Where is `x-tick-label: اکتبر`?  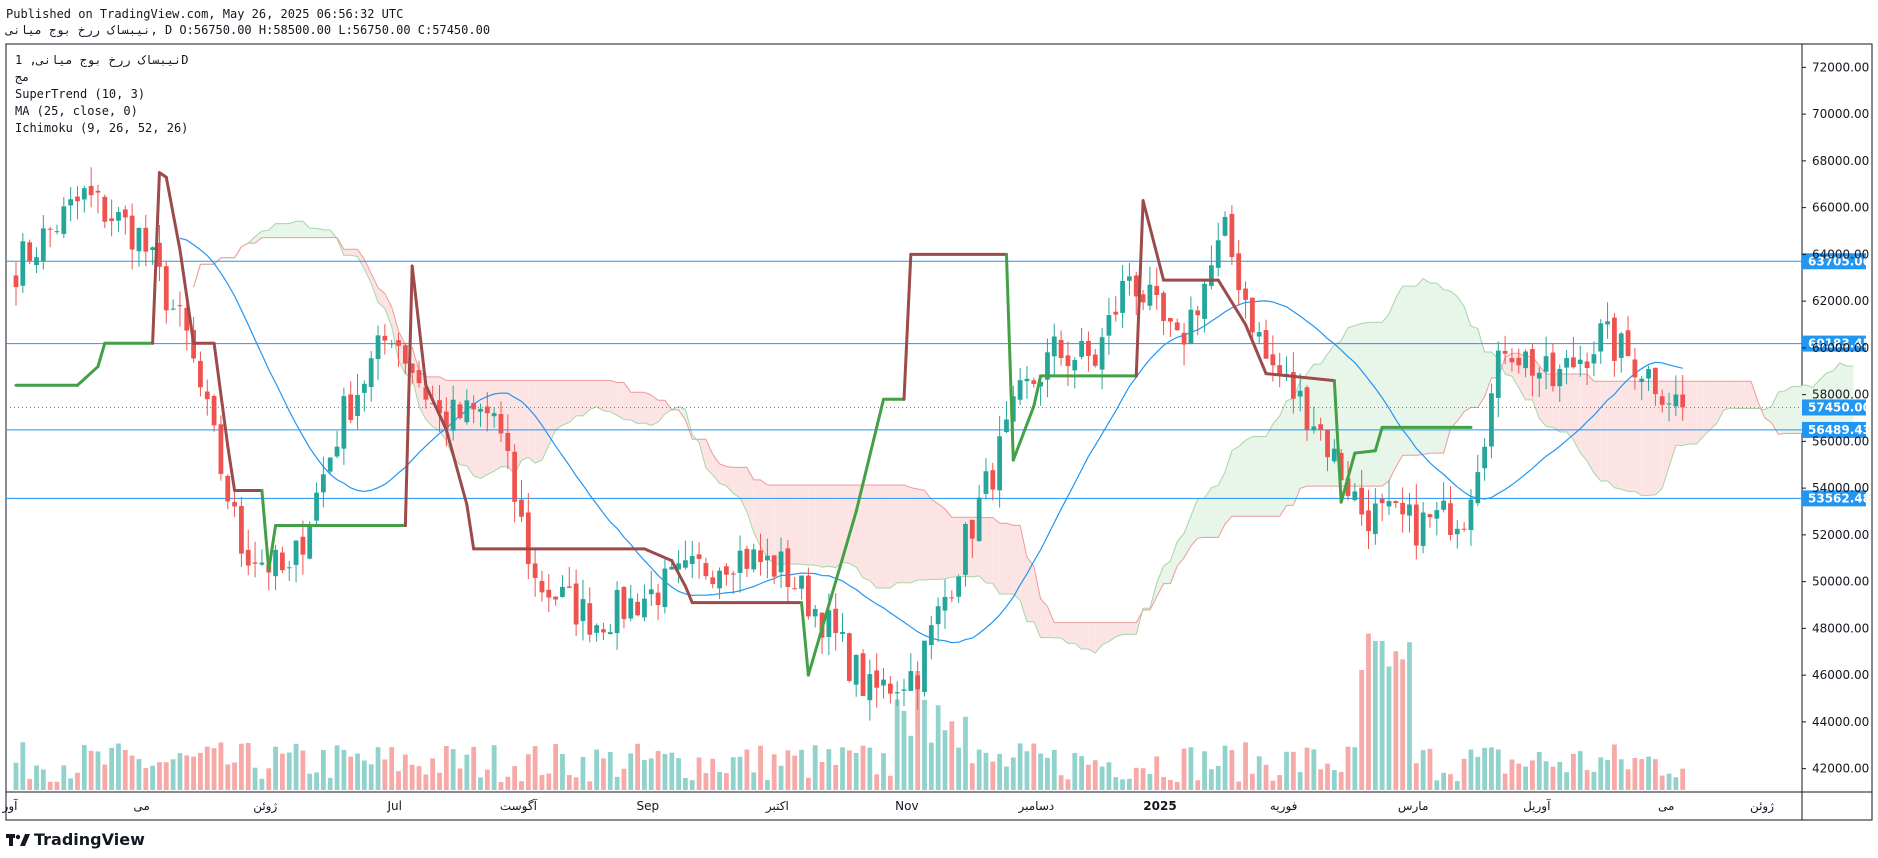
x-tick-label: اکتبر is located at coordinates (777, 806).